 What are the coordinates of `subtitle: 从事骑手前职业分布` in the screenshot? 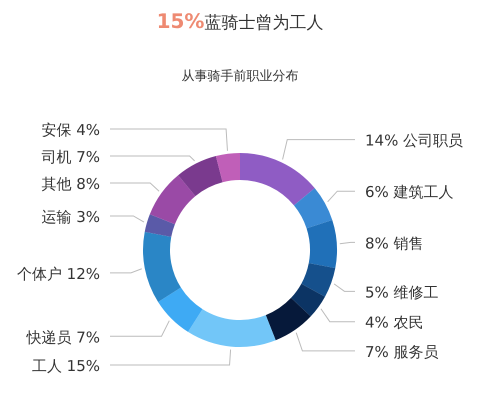 It's located at (240, 76).